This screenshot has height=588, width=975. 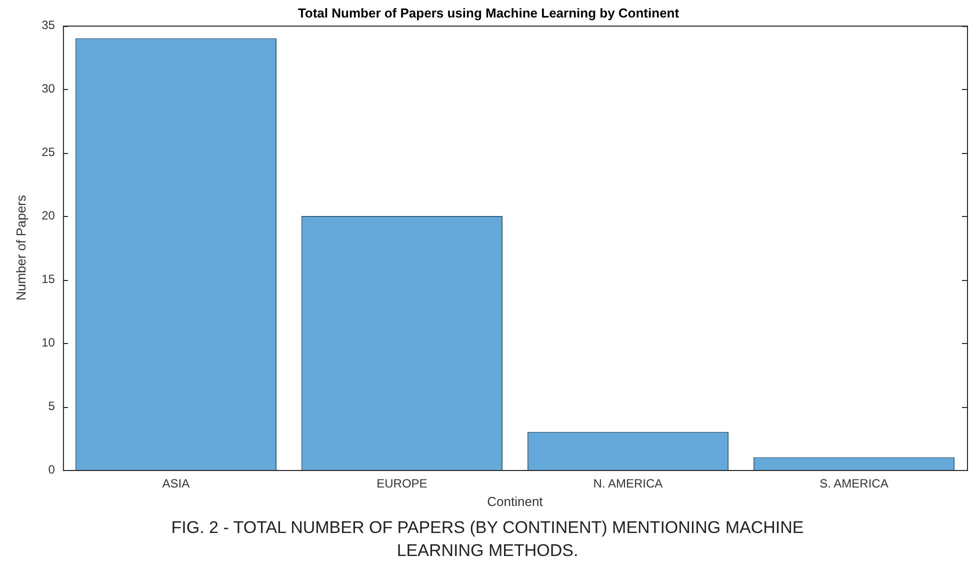 What do you see at coordinates (49, 279) in the screenshot?
I see `y-tick-label: 15` at bounding box center [49, 279].